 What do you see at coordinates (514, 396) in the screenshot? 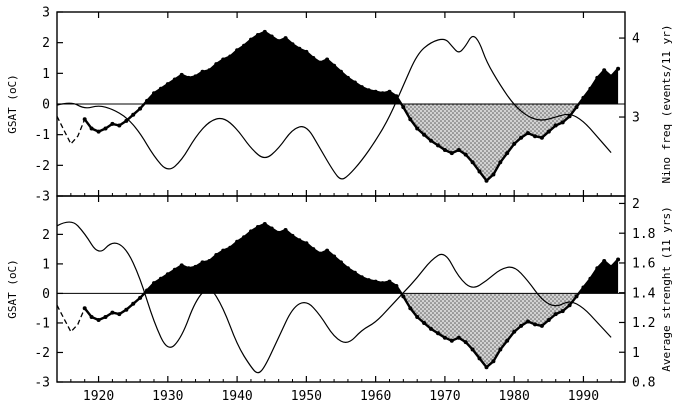
I see `x-tick-label: 1980` at bounding box center [514, 396].